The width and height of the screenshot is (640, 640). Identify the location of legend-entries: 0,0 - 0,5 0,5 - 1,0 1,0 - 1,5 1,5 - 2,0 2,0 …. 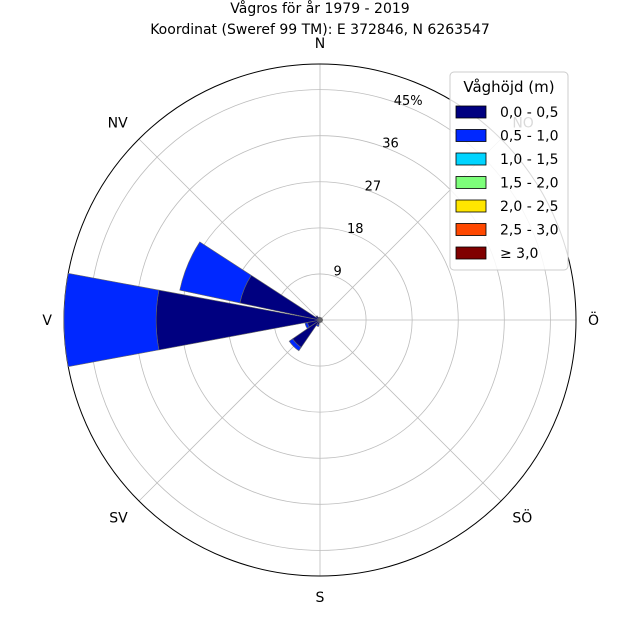
(506, 183).